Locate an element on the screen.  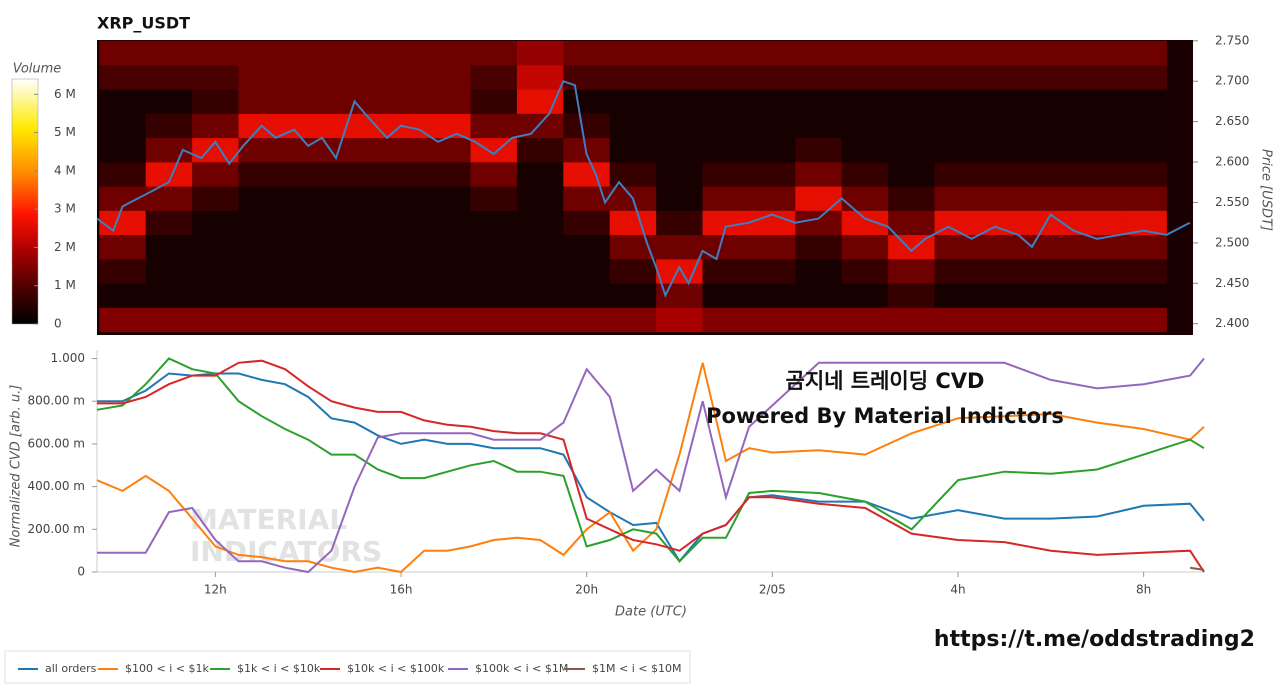
footer-link: https://t.me/oddstrading2 is located at coordinates (1094, 639).